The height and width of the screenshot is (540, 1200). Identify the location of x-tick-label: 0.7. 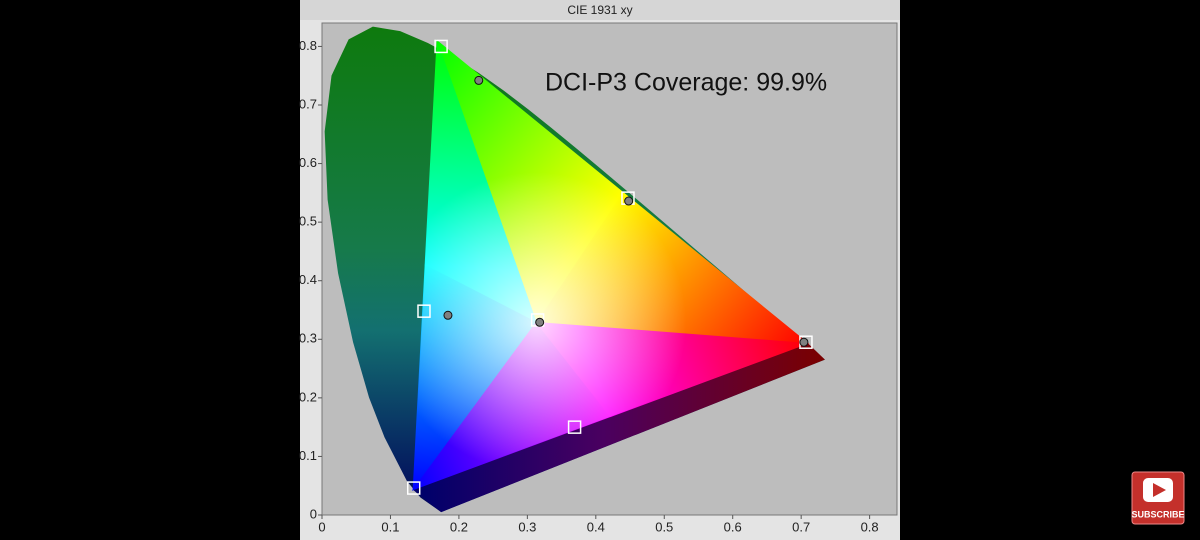
(801, 526).